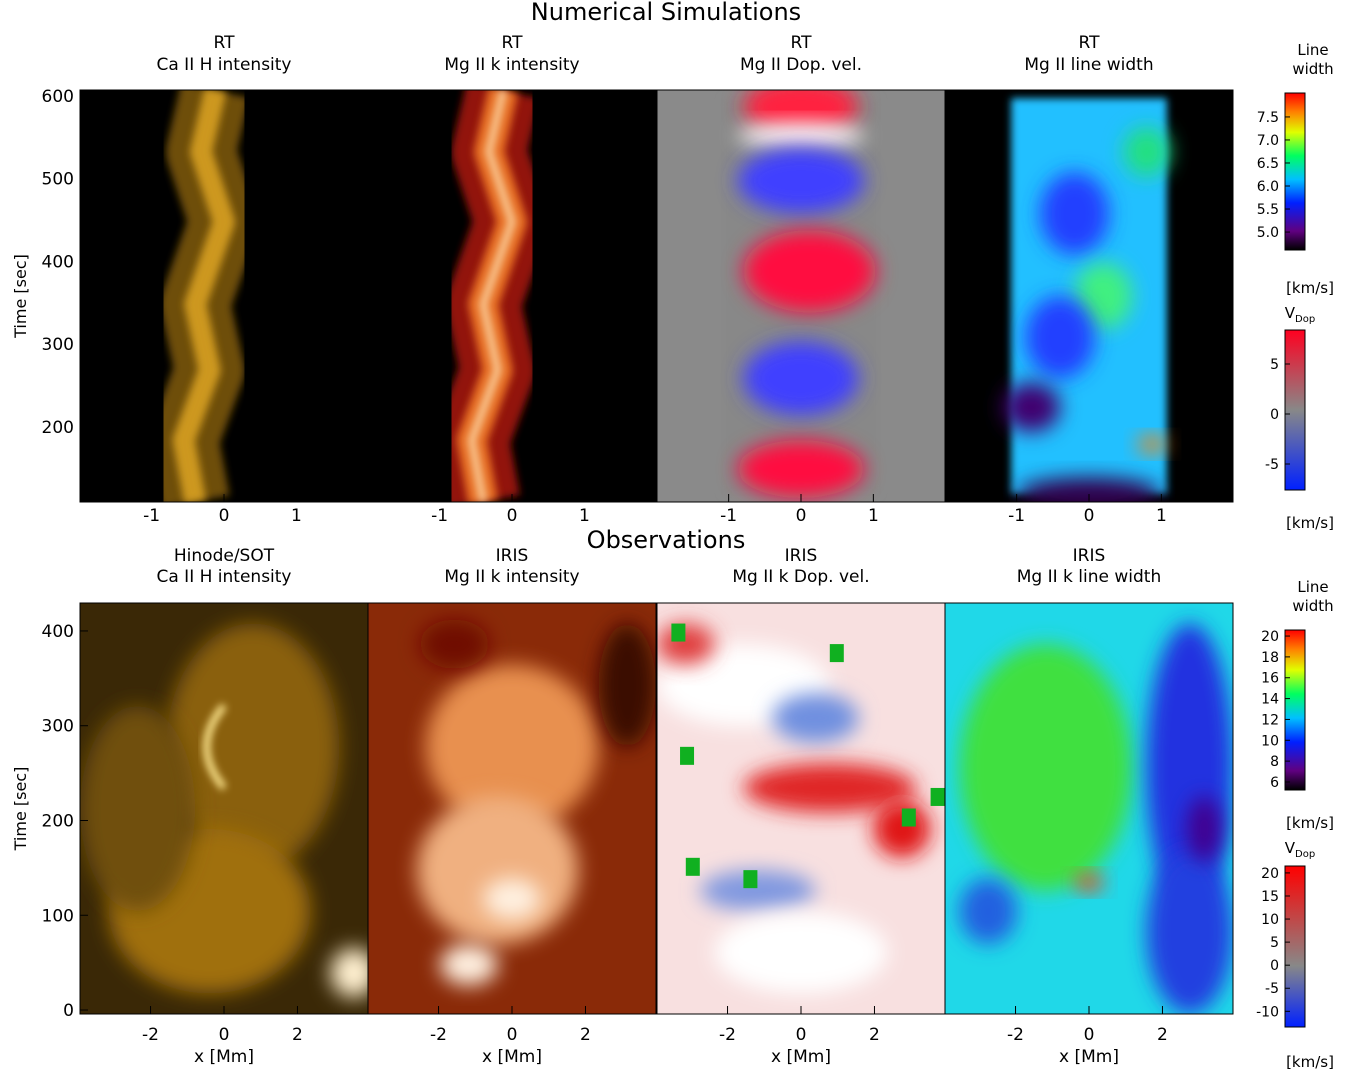  What do you see at coordinates (1270, 897) in the screenshot?
I see `colorbar-tick-label: 15` at bounding box center [1270, 897].